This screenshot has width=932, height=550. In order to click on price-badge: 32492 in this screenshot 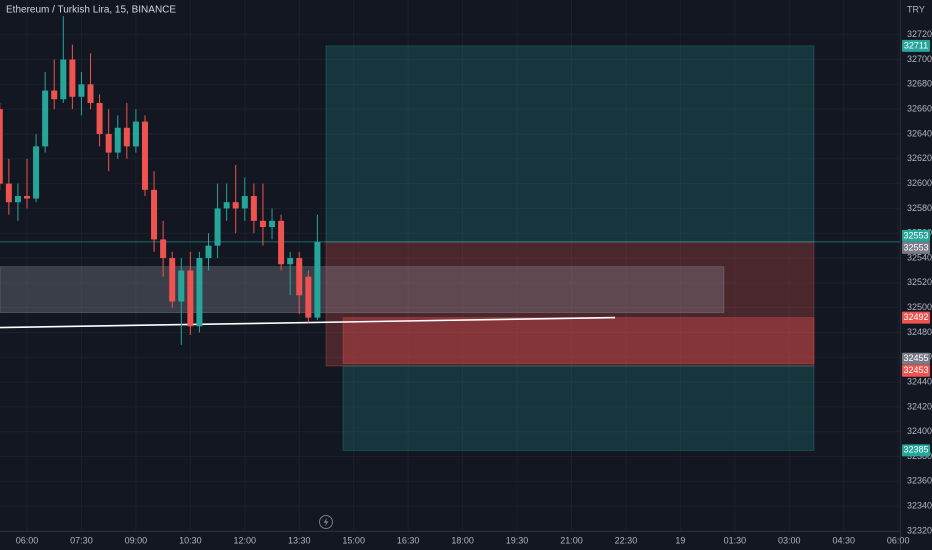, I will do `click(916, 317)`.